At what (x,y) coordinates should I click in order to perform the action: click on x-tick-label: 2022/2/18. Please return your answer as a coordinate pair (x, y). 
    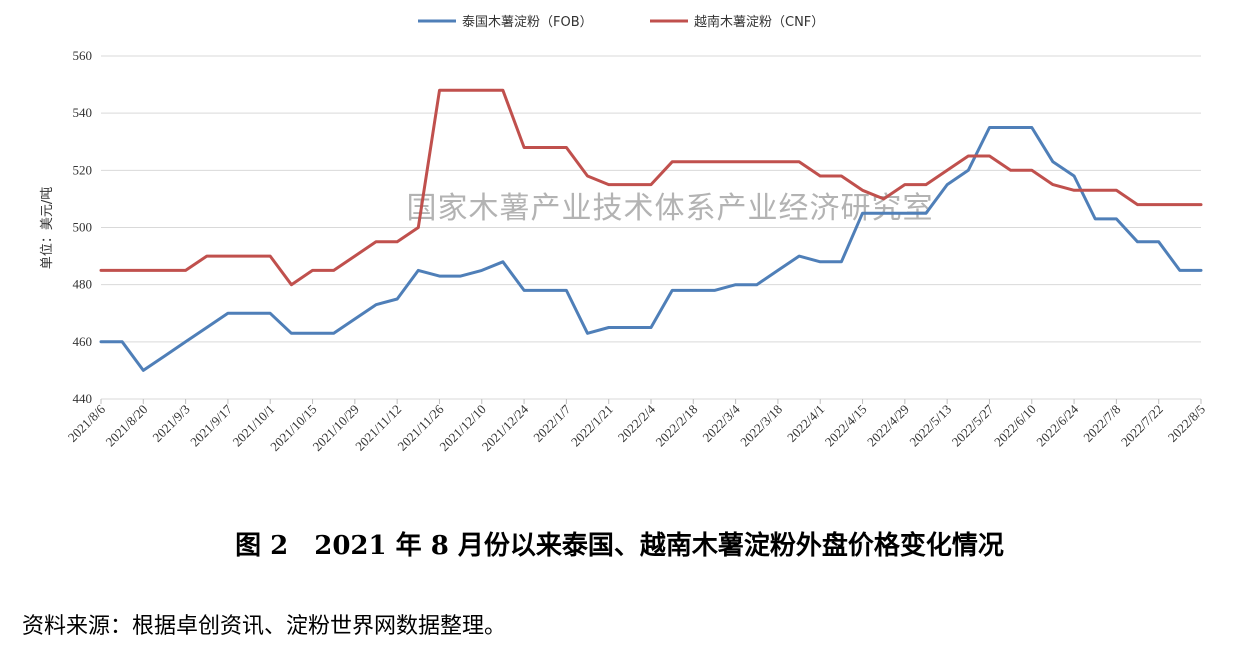
    Looking at the image, I should click on (677, 426).